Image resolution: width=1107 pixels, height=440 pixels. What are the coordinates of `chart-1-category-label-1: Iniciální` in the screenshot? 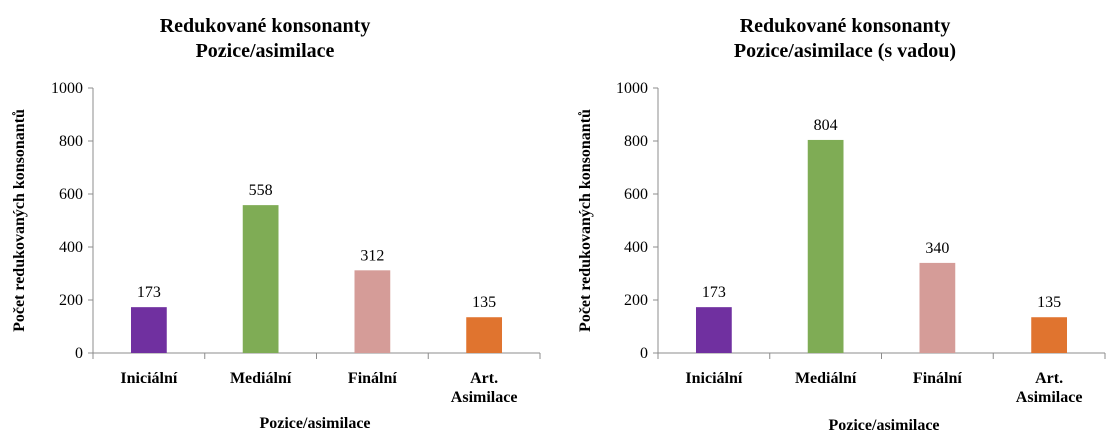 It's located at (148, 378).